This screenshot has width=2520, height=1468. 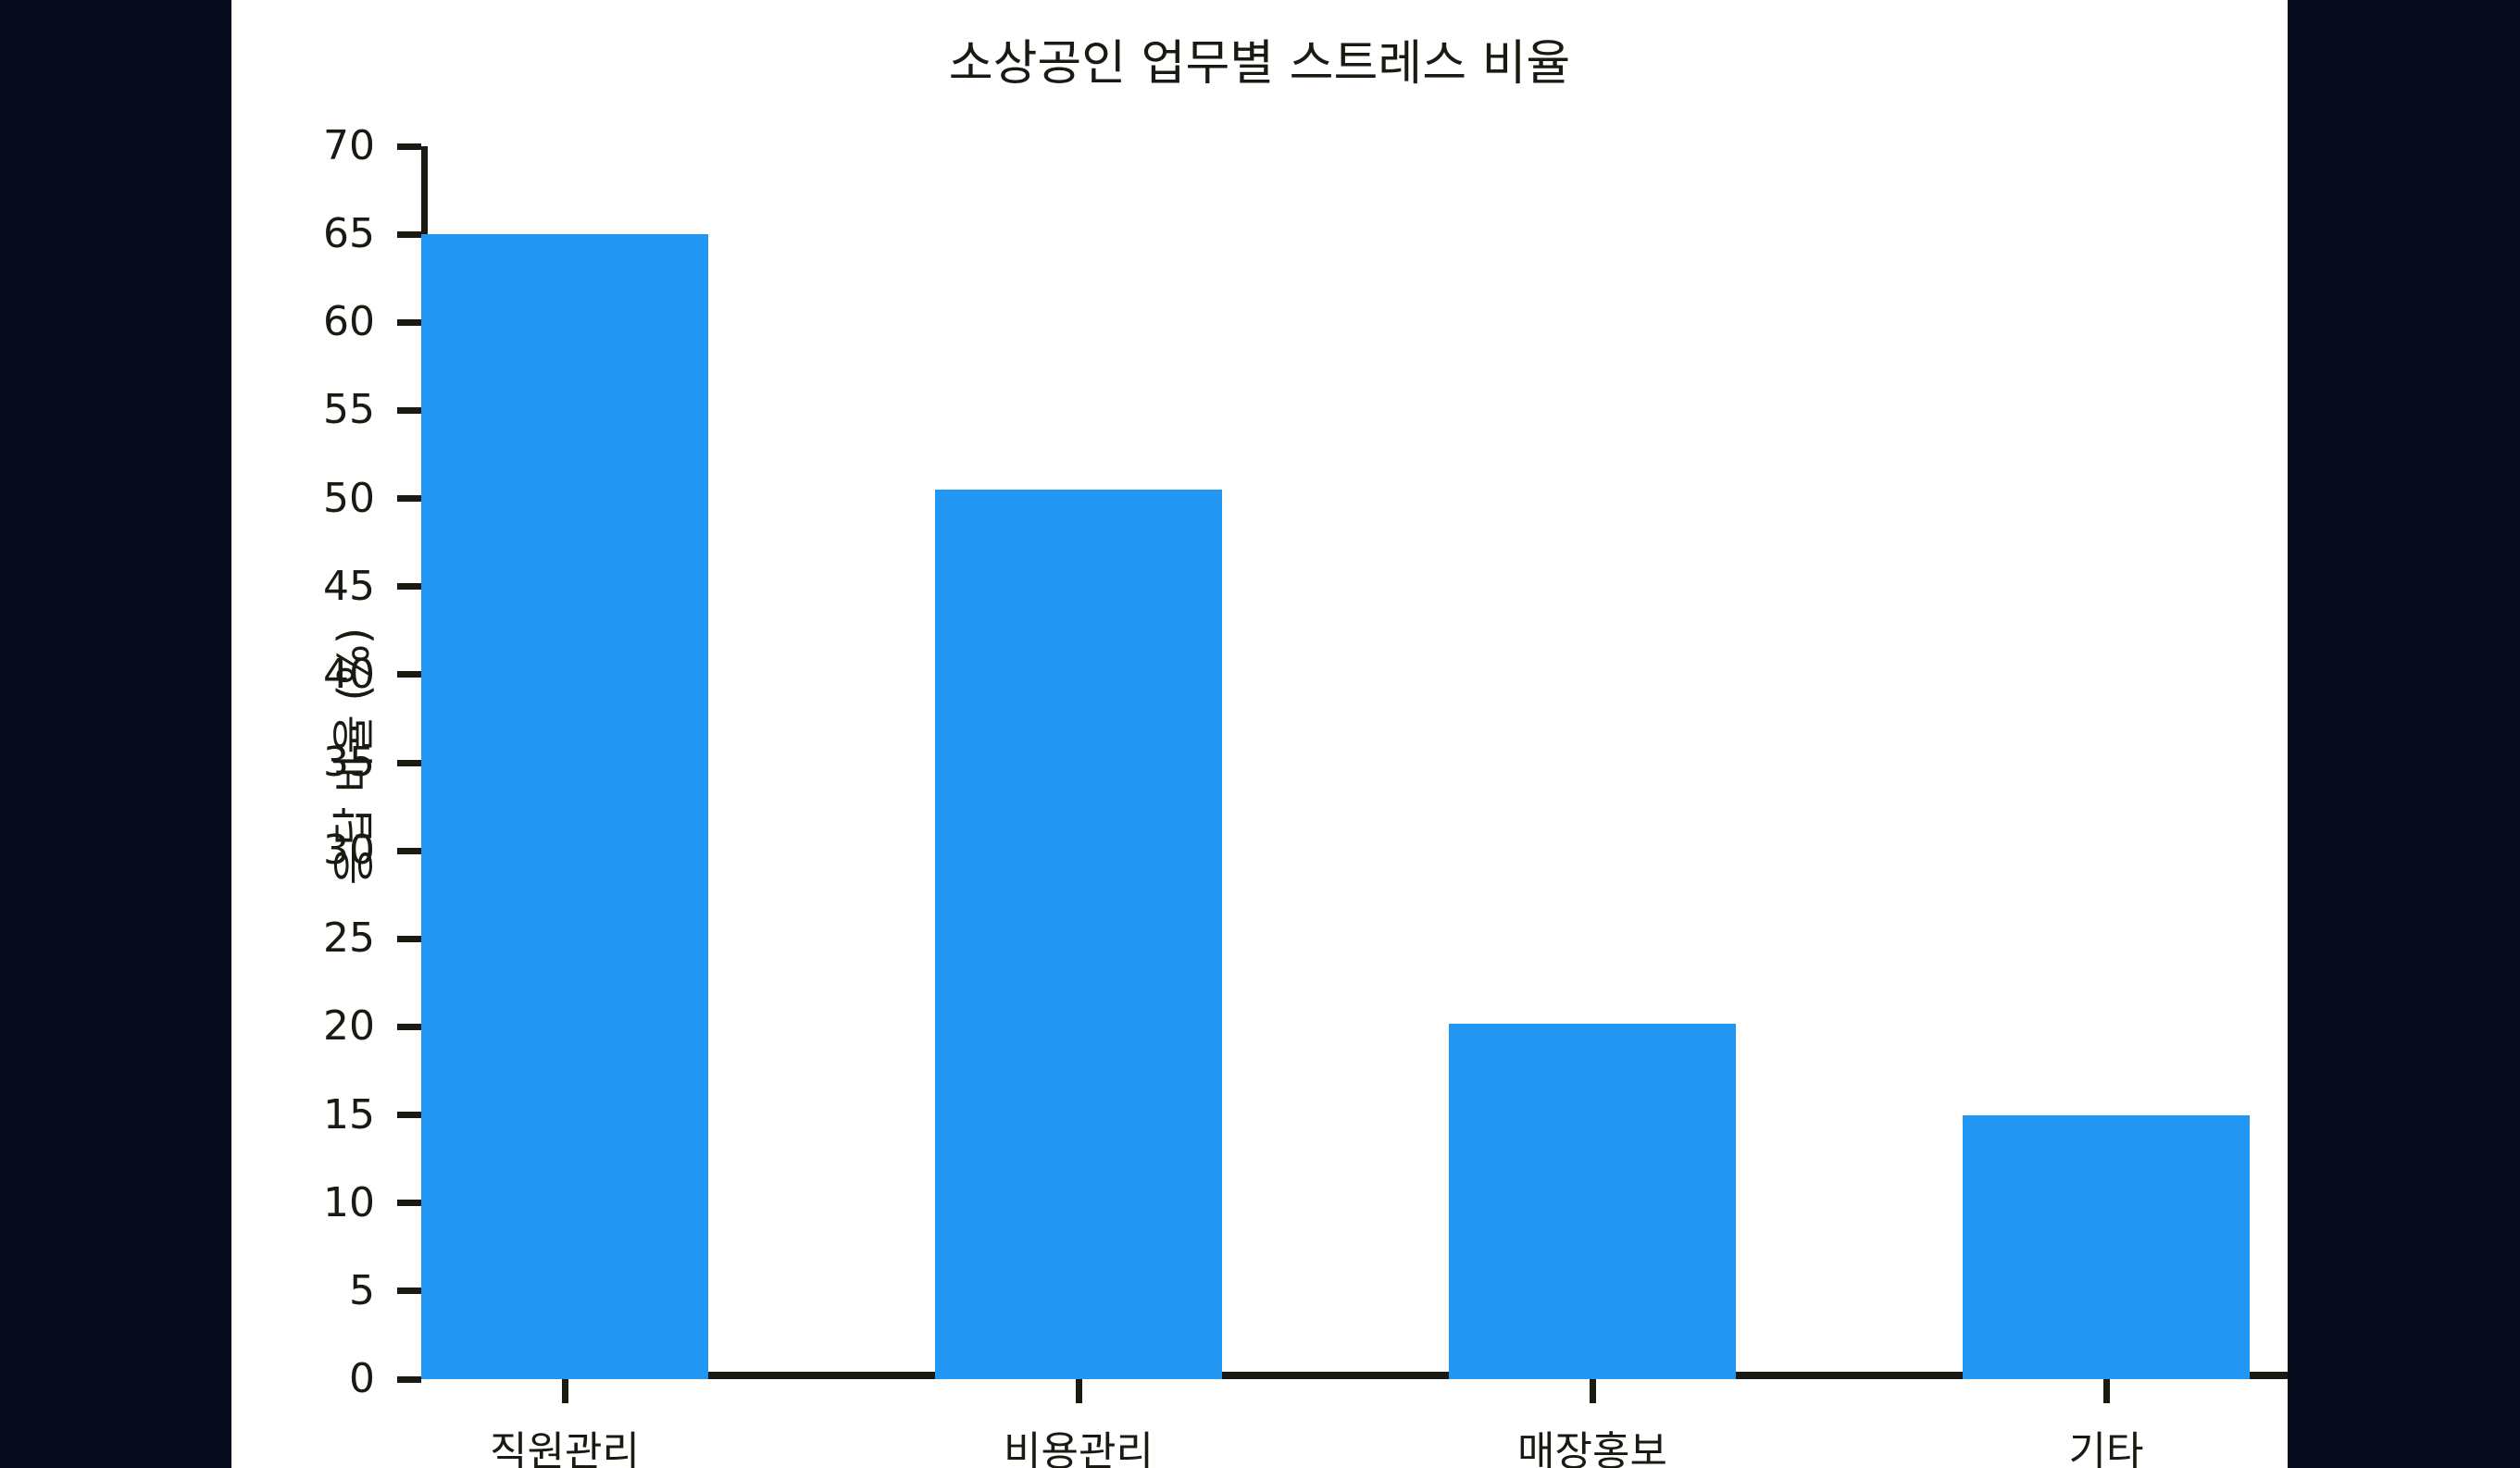 What do you see at coordinates (1354, 1375) in the screenshot?
I see `x-axis-spine` at bounding box center [1354, 1375].